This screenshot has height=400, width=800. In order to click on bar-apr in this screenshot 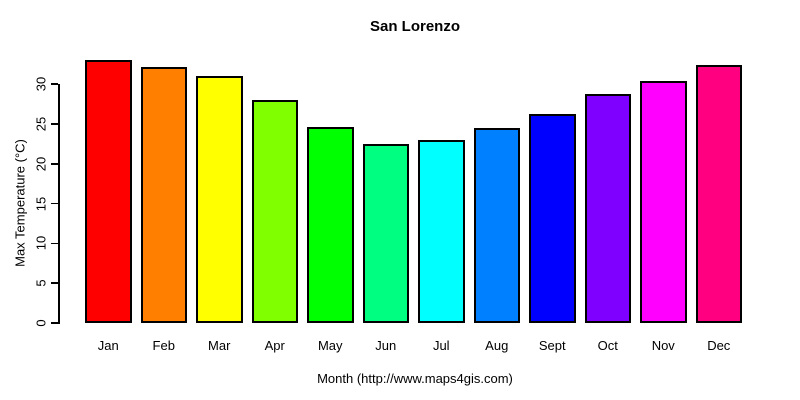, I will do `click(274, 211)`.